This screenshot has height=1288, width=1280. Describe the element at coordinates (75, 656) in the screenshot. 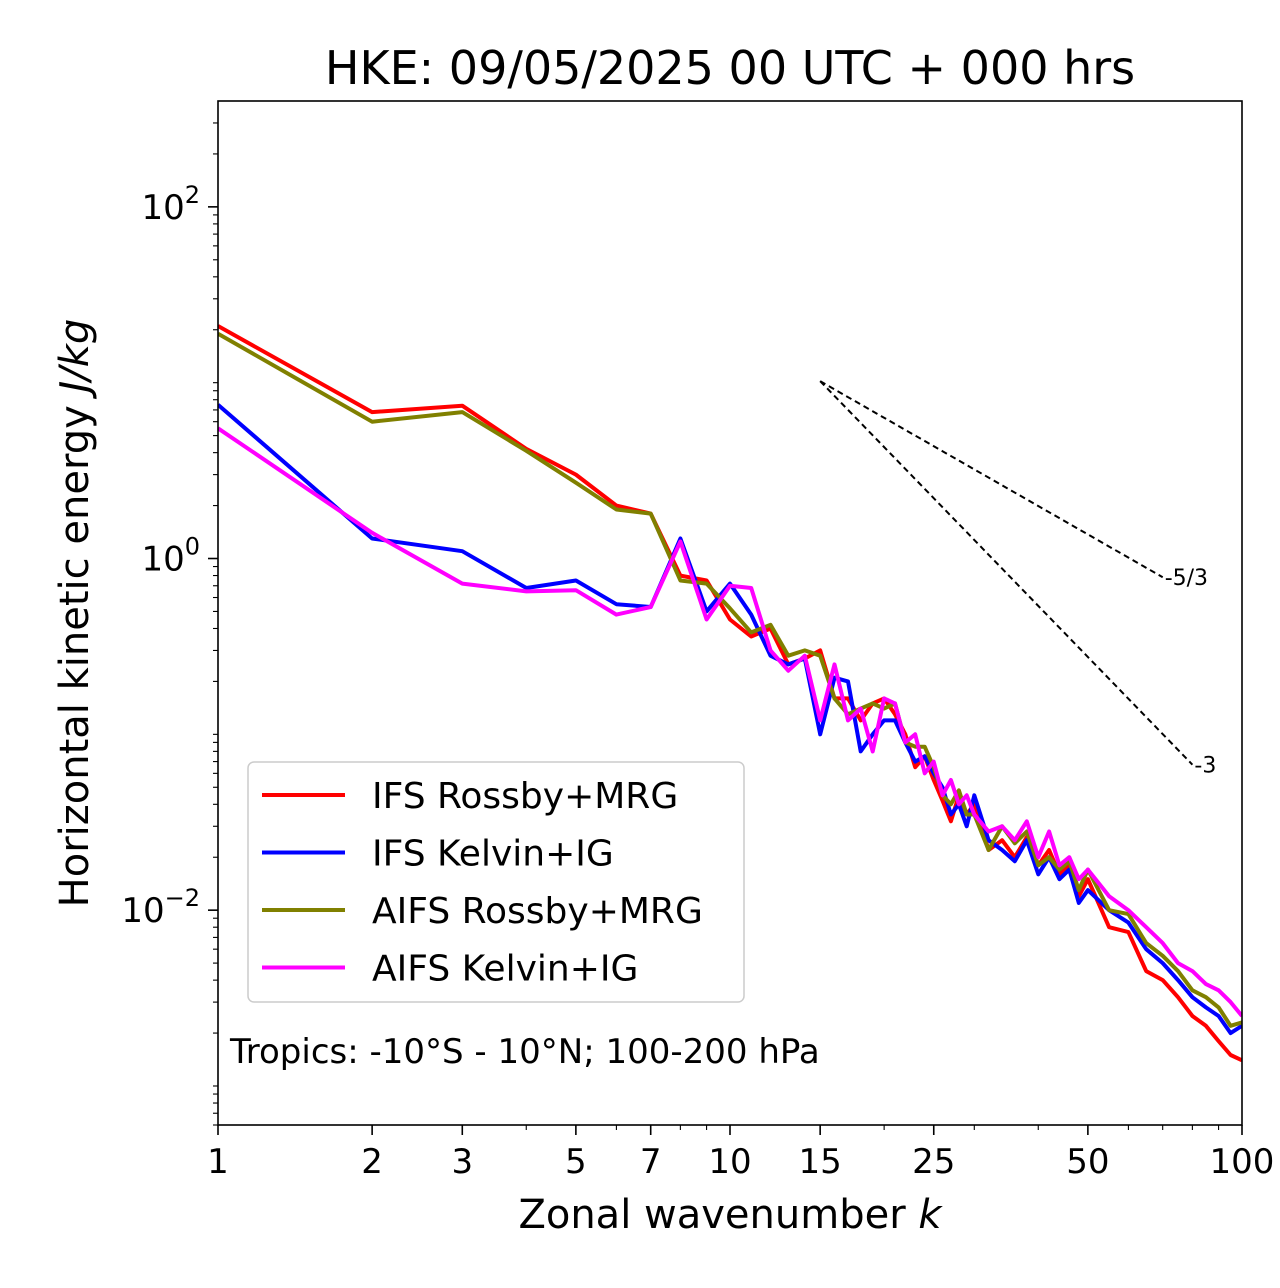

I see `y-axis-label: Horizontal kinetic energy` at that location.